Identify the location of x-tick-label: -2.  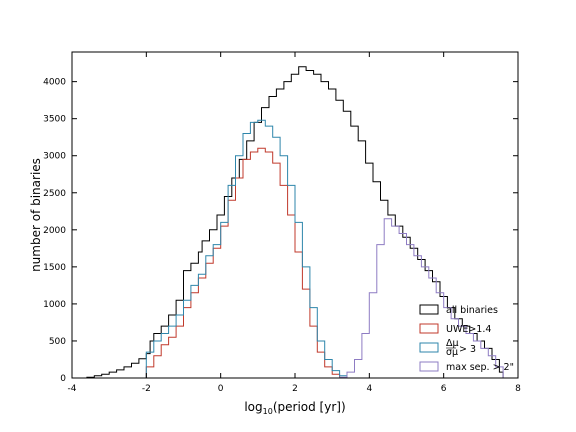
(146, 389).